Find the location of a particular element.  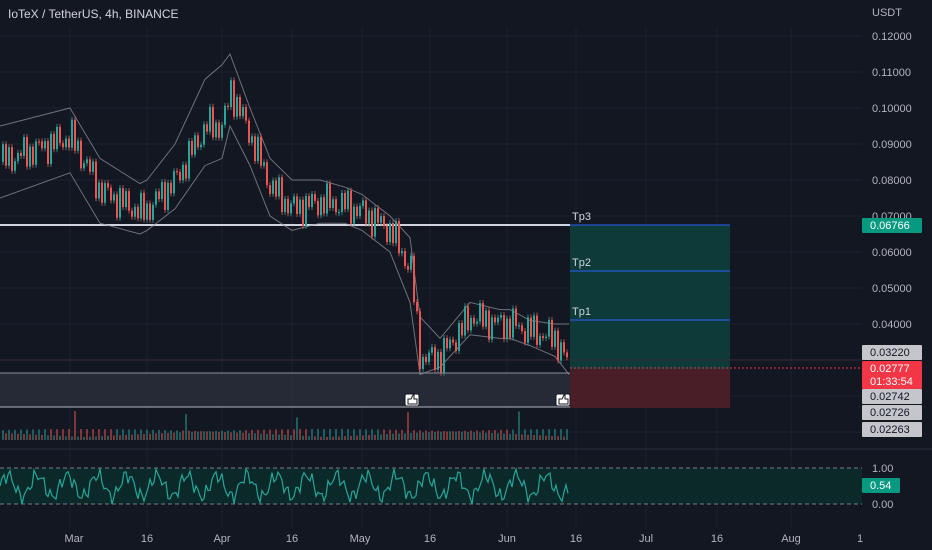

price-badge: 0.02726 is located at coordinates (892, 412).